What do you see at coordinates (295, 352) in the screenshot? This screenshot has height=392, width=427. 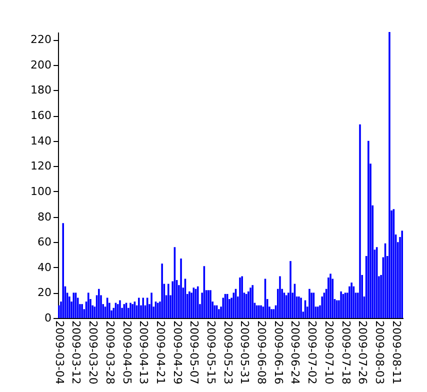 I see `x-tick-label: 2009-06-24` at bounding box center [295, 352].